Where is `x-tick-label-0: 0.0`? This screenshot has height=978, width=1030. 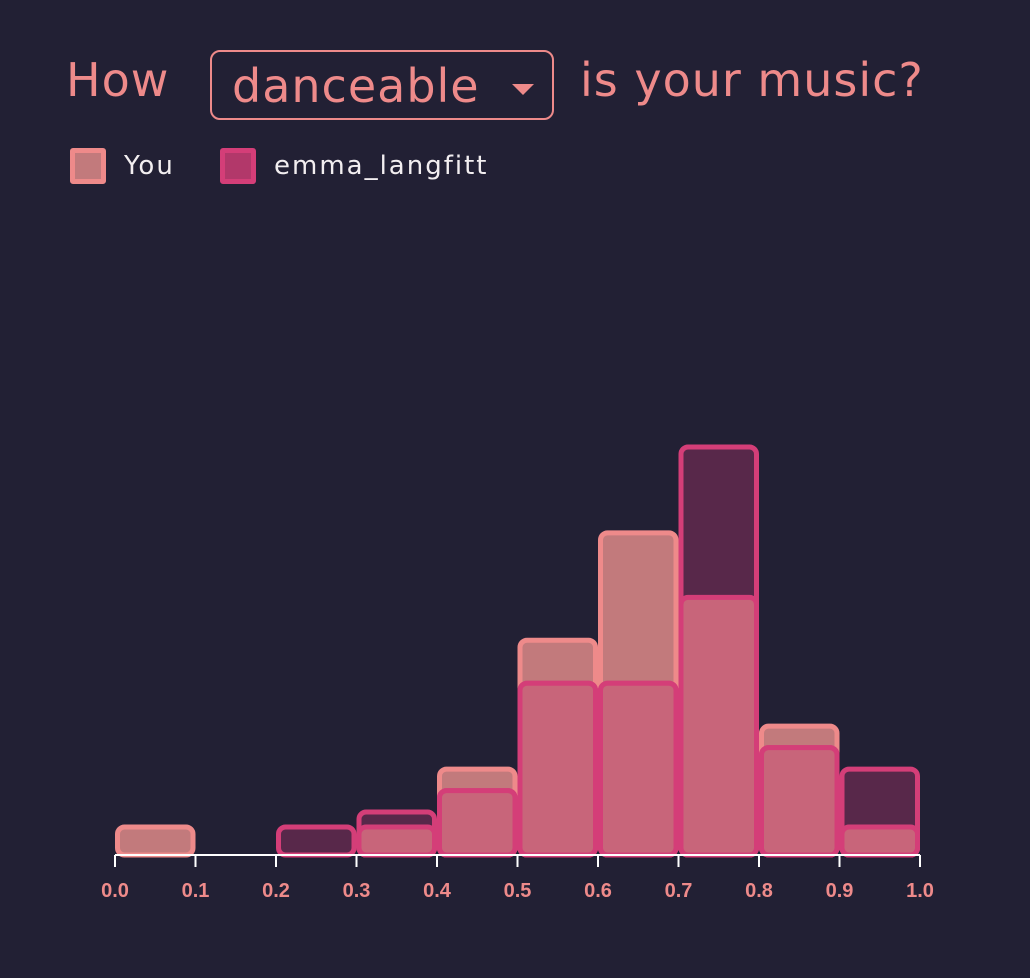
x-tick-label-0: 0.0 is located at coordinates (115, 891).